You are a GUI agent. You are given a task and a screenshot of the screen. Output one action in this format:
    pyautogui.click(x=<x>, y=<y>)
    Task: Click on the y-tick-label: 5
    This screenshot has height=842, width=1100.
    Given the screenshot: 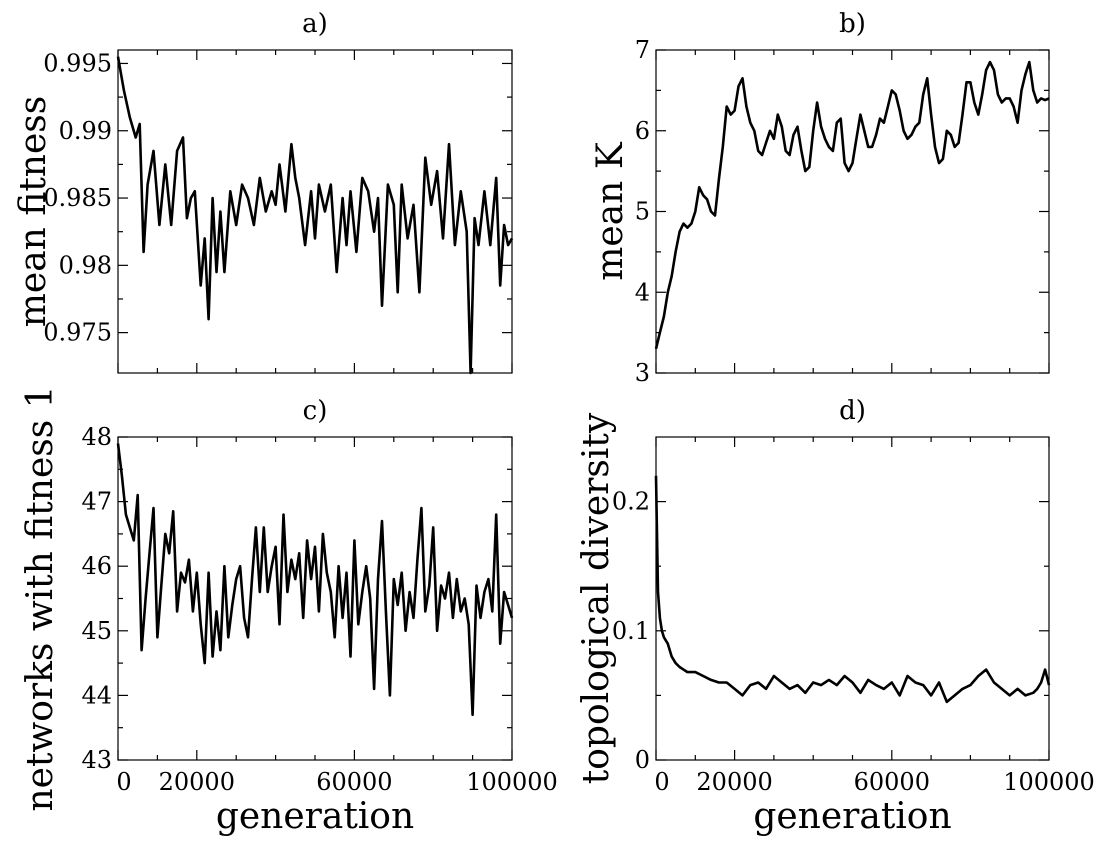 What is the action you would take?
    pyautogui.click(x=642, y=212)
    